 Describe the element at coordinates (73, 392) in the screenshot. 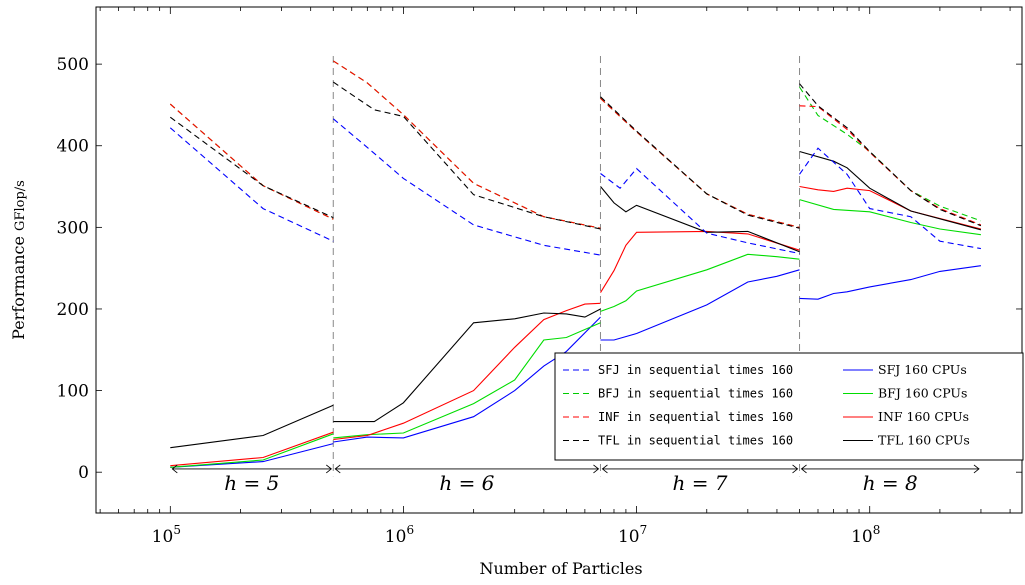

I see `y-tick-label: 100` at that location.